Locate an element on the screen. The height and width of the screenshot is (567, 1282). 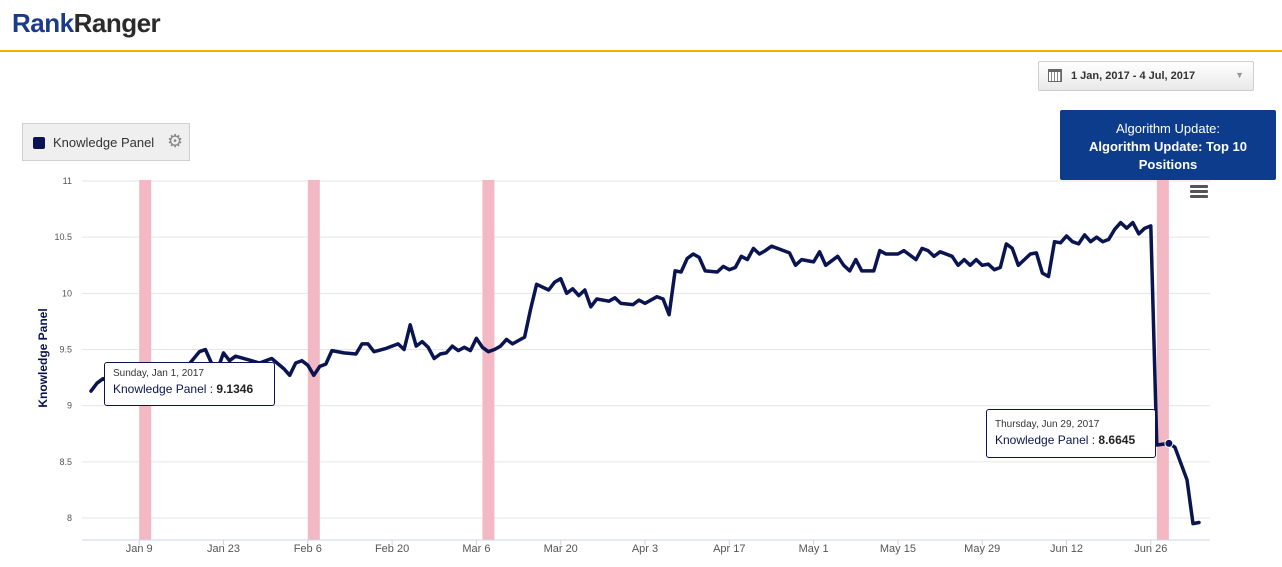
x-tick-label: Feb 6 is located at coordinates (308, 549).